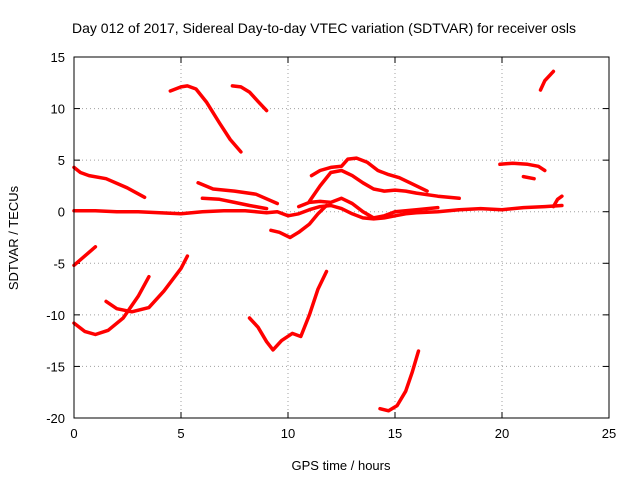 The height and width of the screenshot is (480, 640). I want to click on series-arc-right-small, so click(528, 177).